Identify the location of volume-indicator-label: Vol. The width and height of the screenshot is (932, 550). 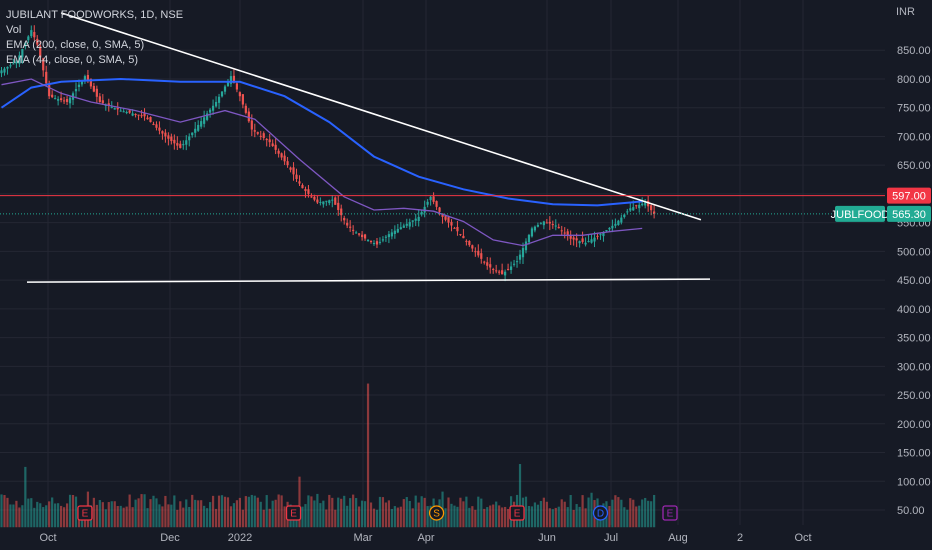
(14, 30).